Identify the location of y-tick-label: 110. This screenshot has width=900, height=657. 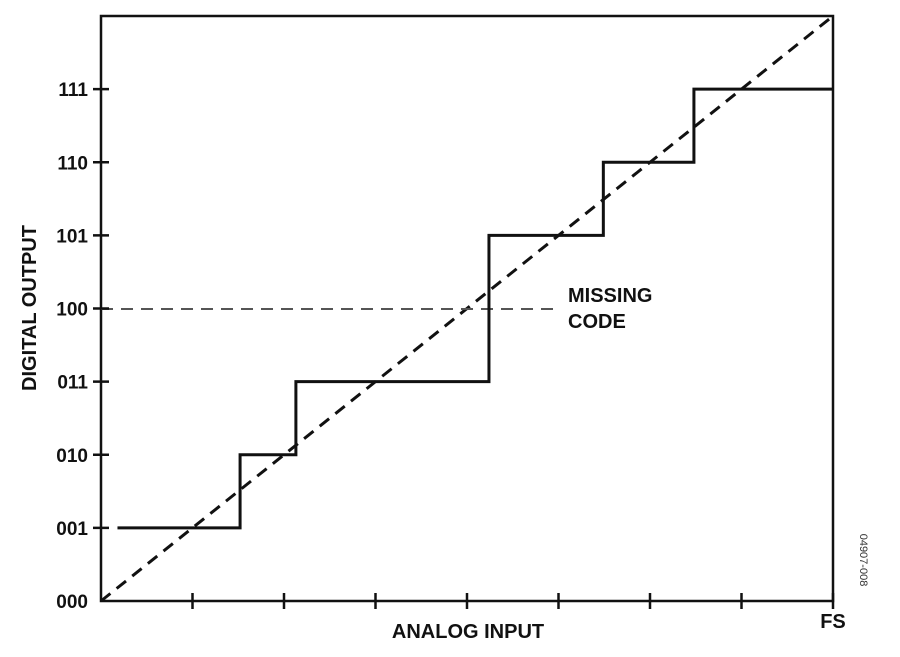
(72, 163).